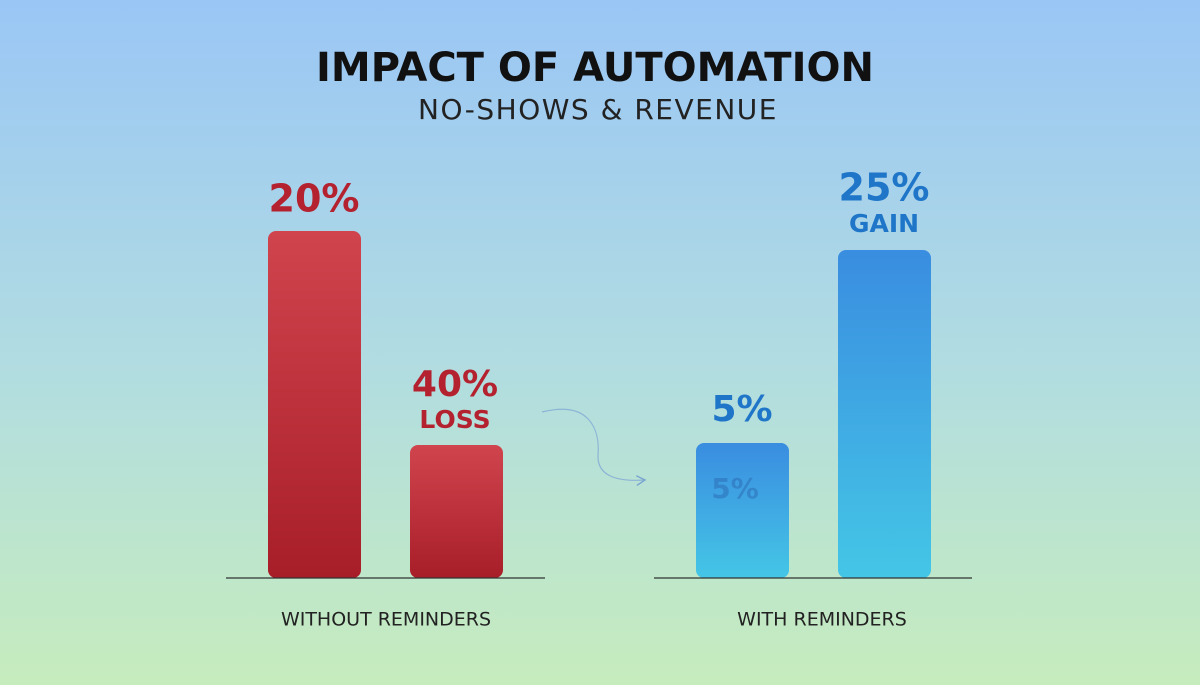 This screenshot has height=685, width=1200. Describe the element at coordinates (884, 223) in the screenshot. I see `bar-note: GAIN` at that location.